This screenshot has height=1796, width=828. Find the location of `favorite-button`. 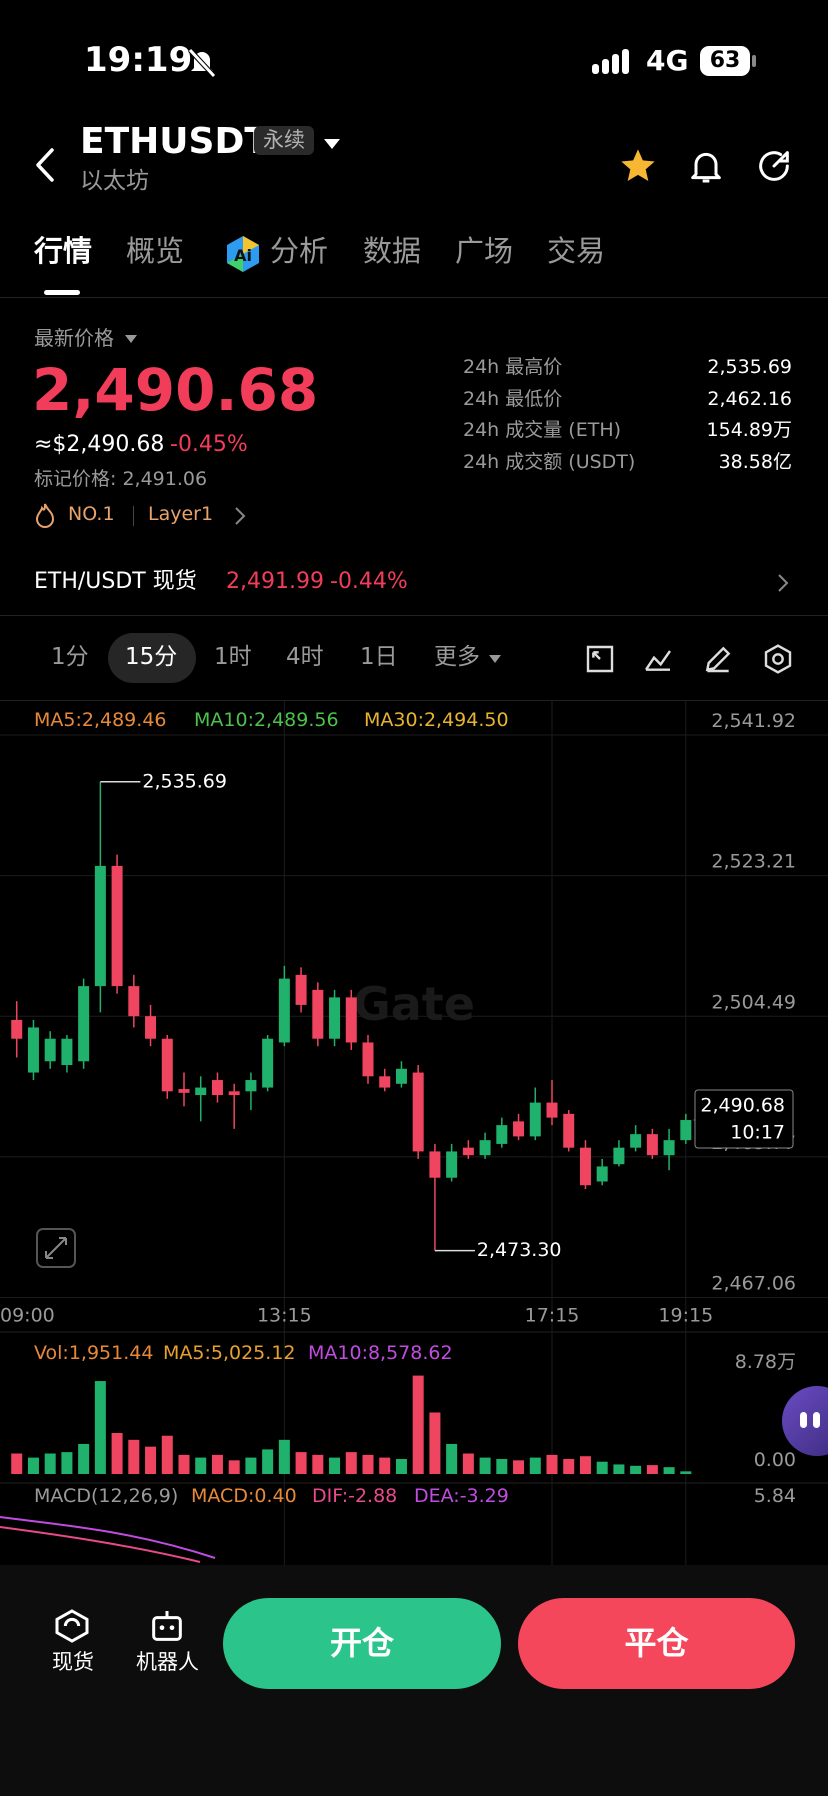

favorite-button is located at coordinates (638, 166).